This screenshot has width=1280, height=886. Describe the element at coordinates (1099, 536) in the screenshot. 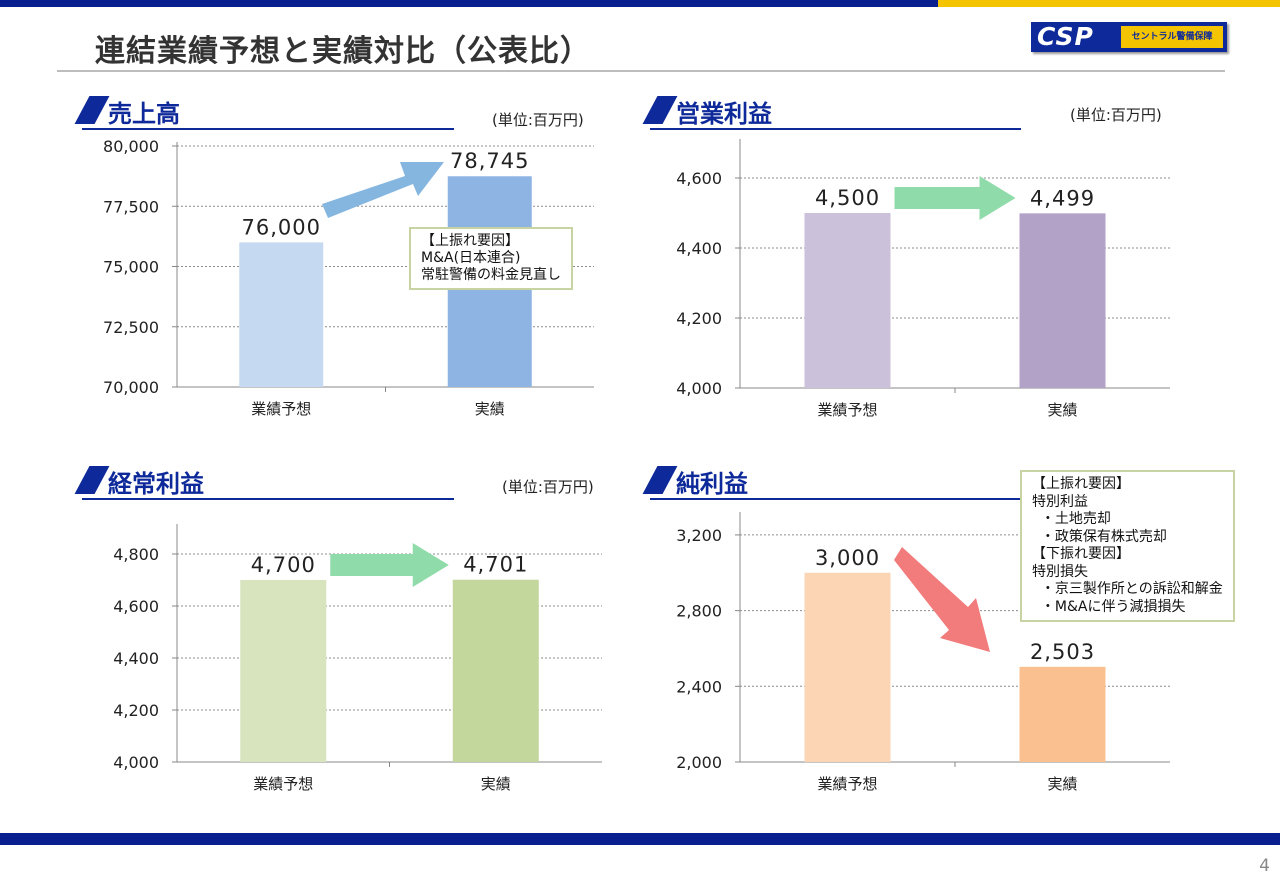

I see `note-line: ・政策保有株式売却` at that location.